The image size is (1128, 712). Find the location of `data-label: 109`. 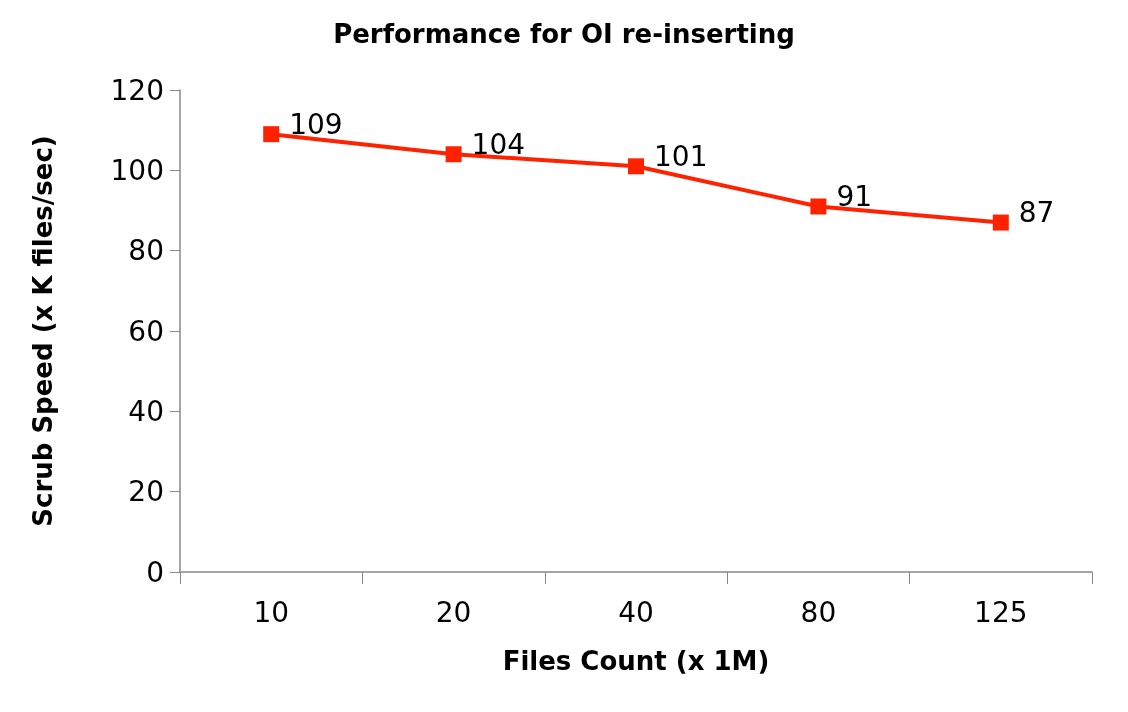

data-label: 109 is located at coordinates (316, 124).